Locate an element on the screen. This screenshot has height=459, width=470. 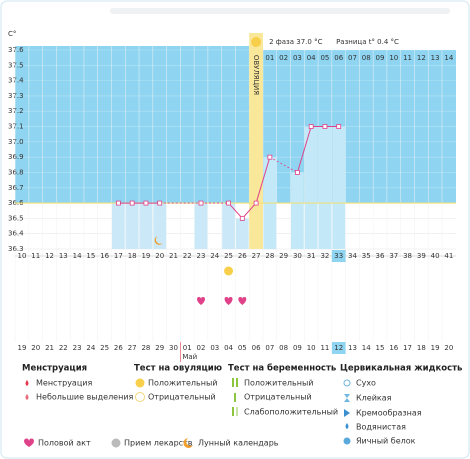
y-tick-label: 37.1 is located at coordinates (16, 127).